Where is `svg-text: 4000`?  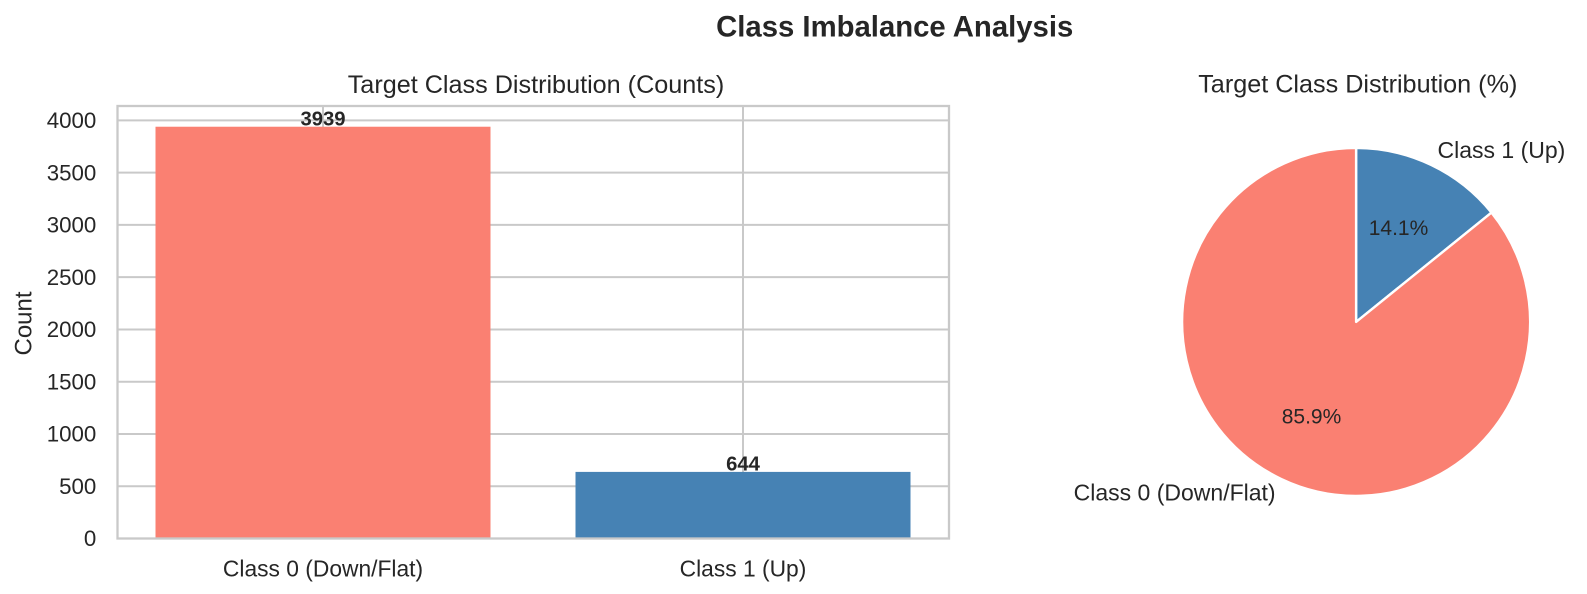 svg-text: 4000 is located at coordinates (72, 120).